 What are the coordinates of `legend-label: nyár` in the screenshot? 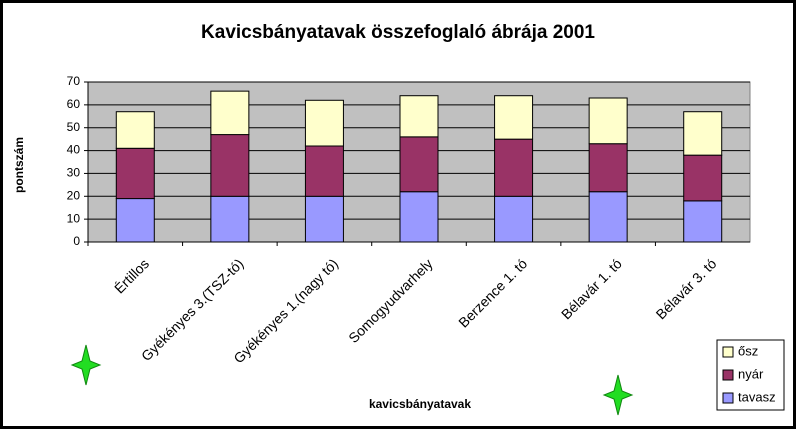 It's located at (751, 373).